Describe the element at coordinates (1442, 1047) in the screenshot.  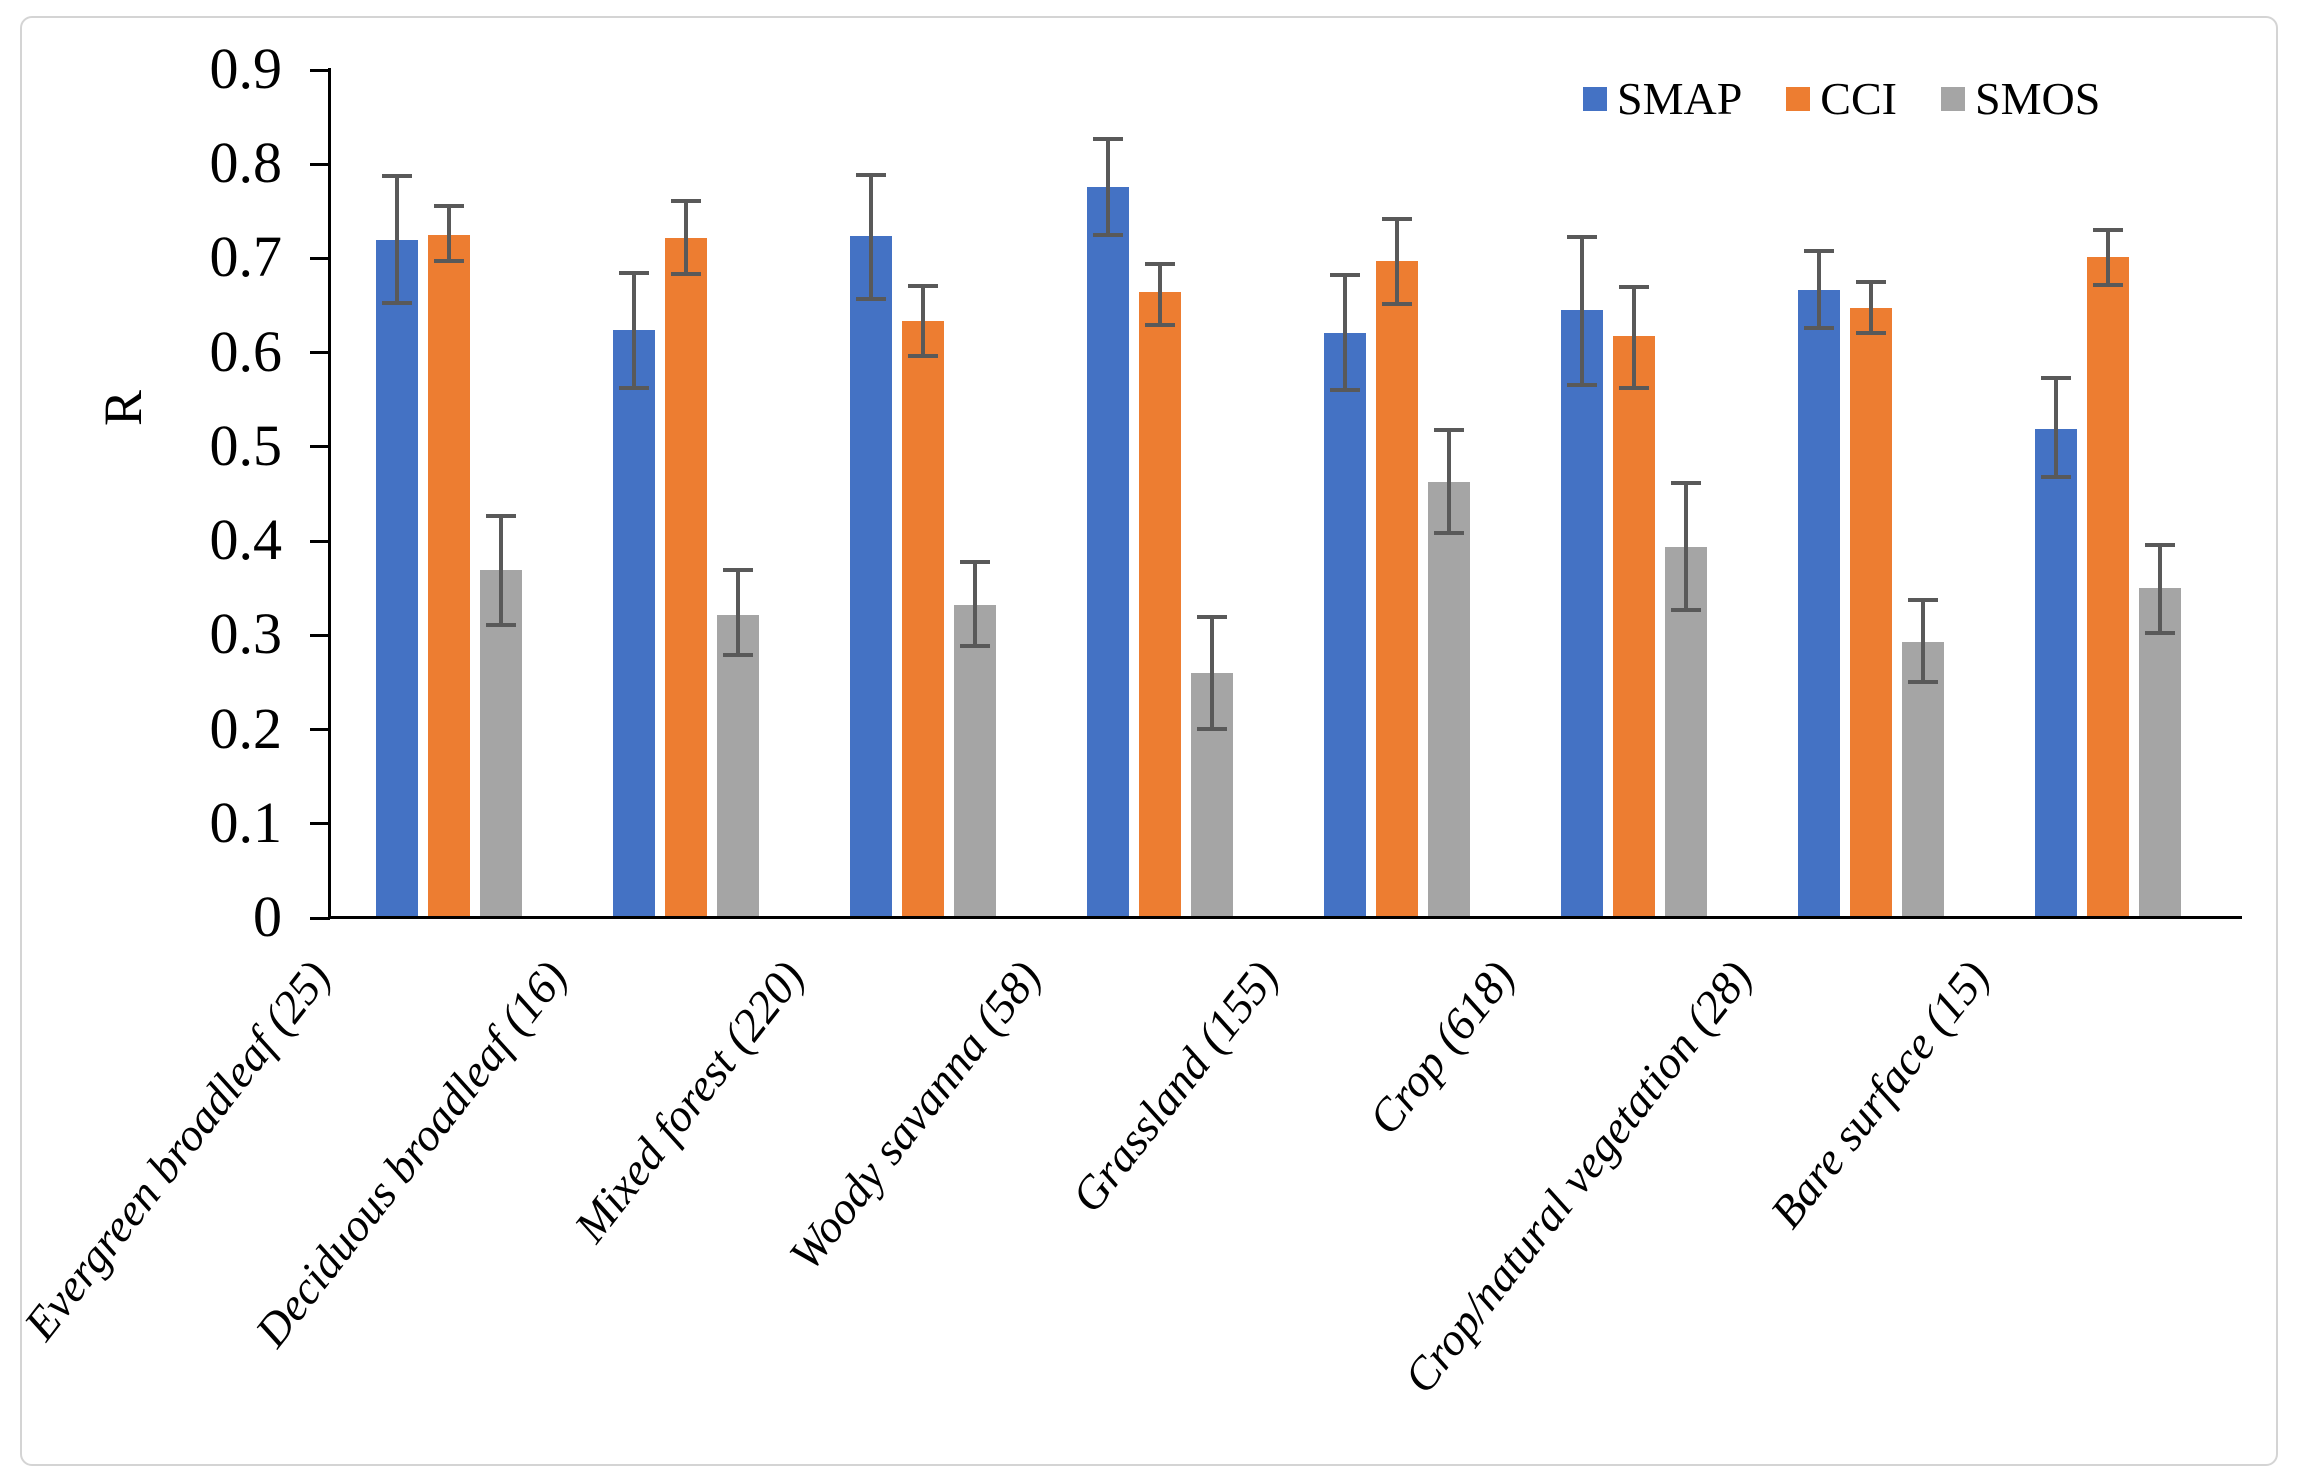
I see `x-category-label: Crop (618)` at that location.